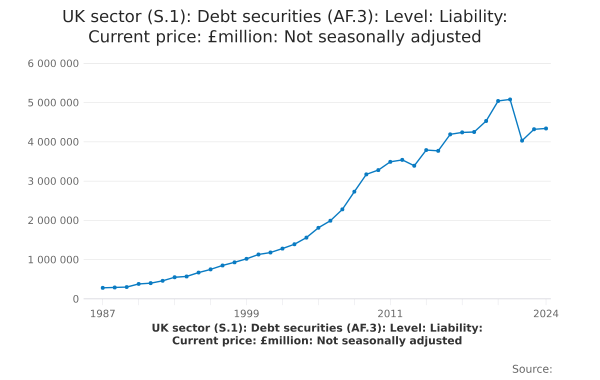  Describe the element at coordinates (317, 335) in the screenshot. I see `x-axis-title: UK sector (S.1): Debt securities (AF.3): Level: Liability: Current price: £million: Not seasonally adjusted` at that location.